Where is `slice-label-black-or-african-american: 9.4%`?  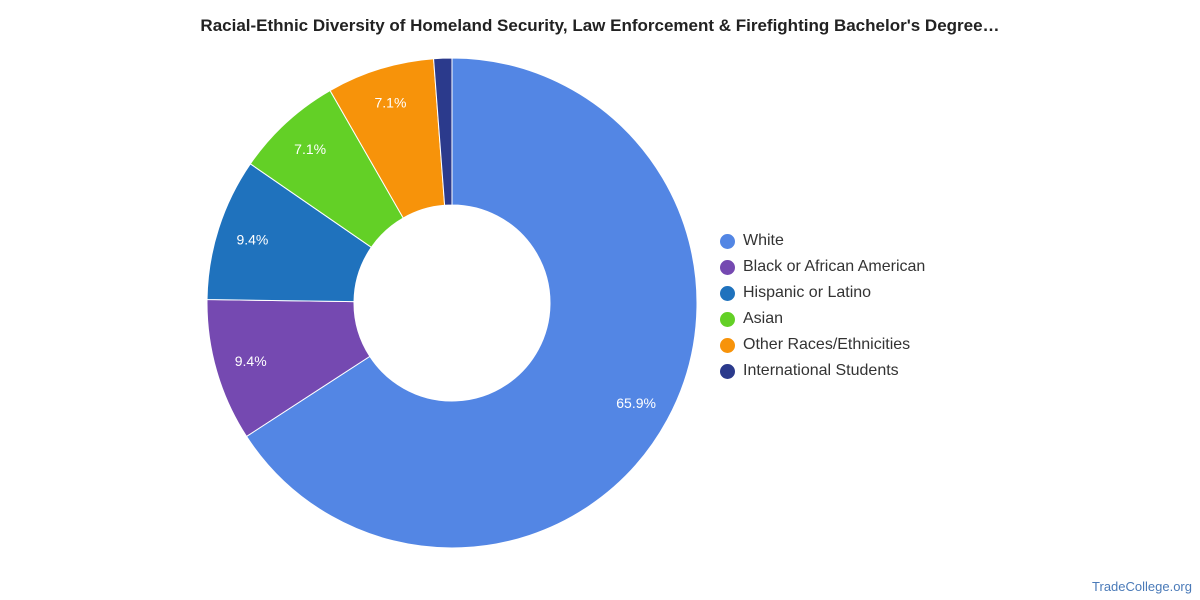 slice-label-black-or-african-american: 9.4% is located at coordinates (251, 361).